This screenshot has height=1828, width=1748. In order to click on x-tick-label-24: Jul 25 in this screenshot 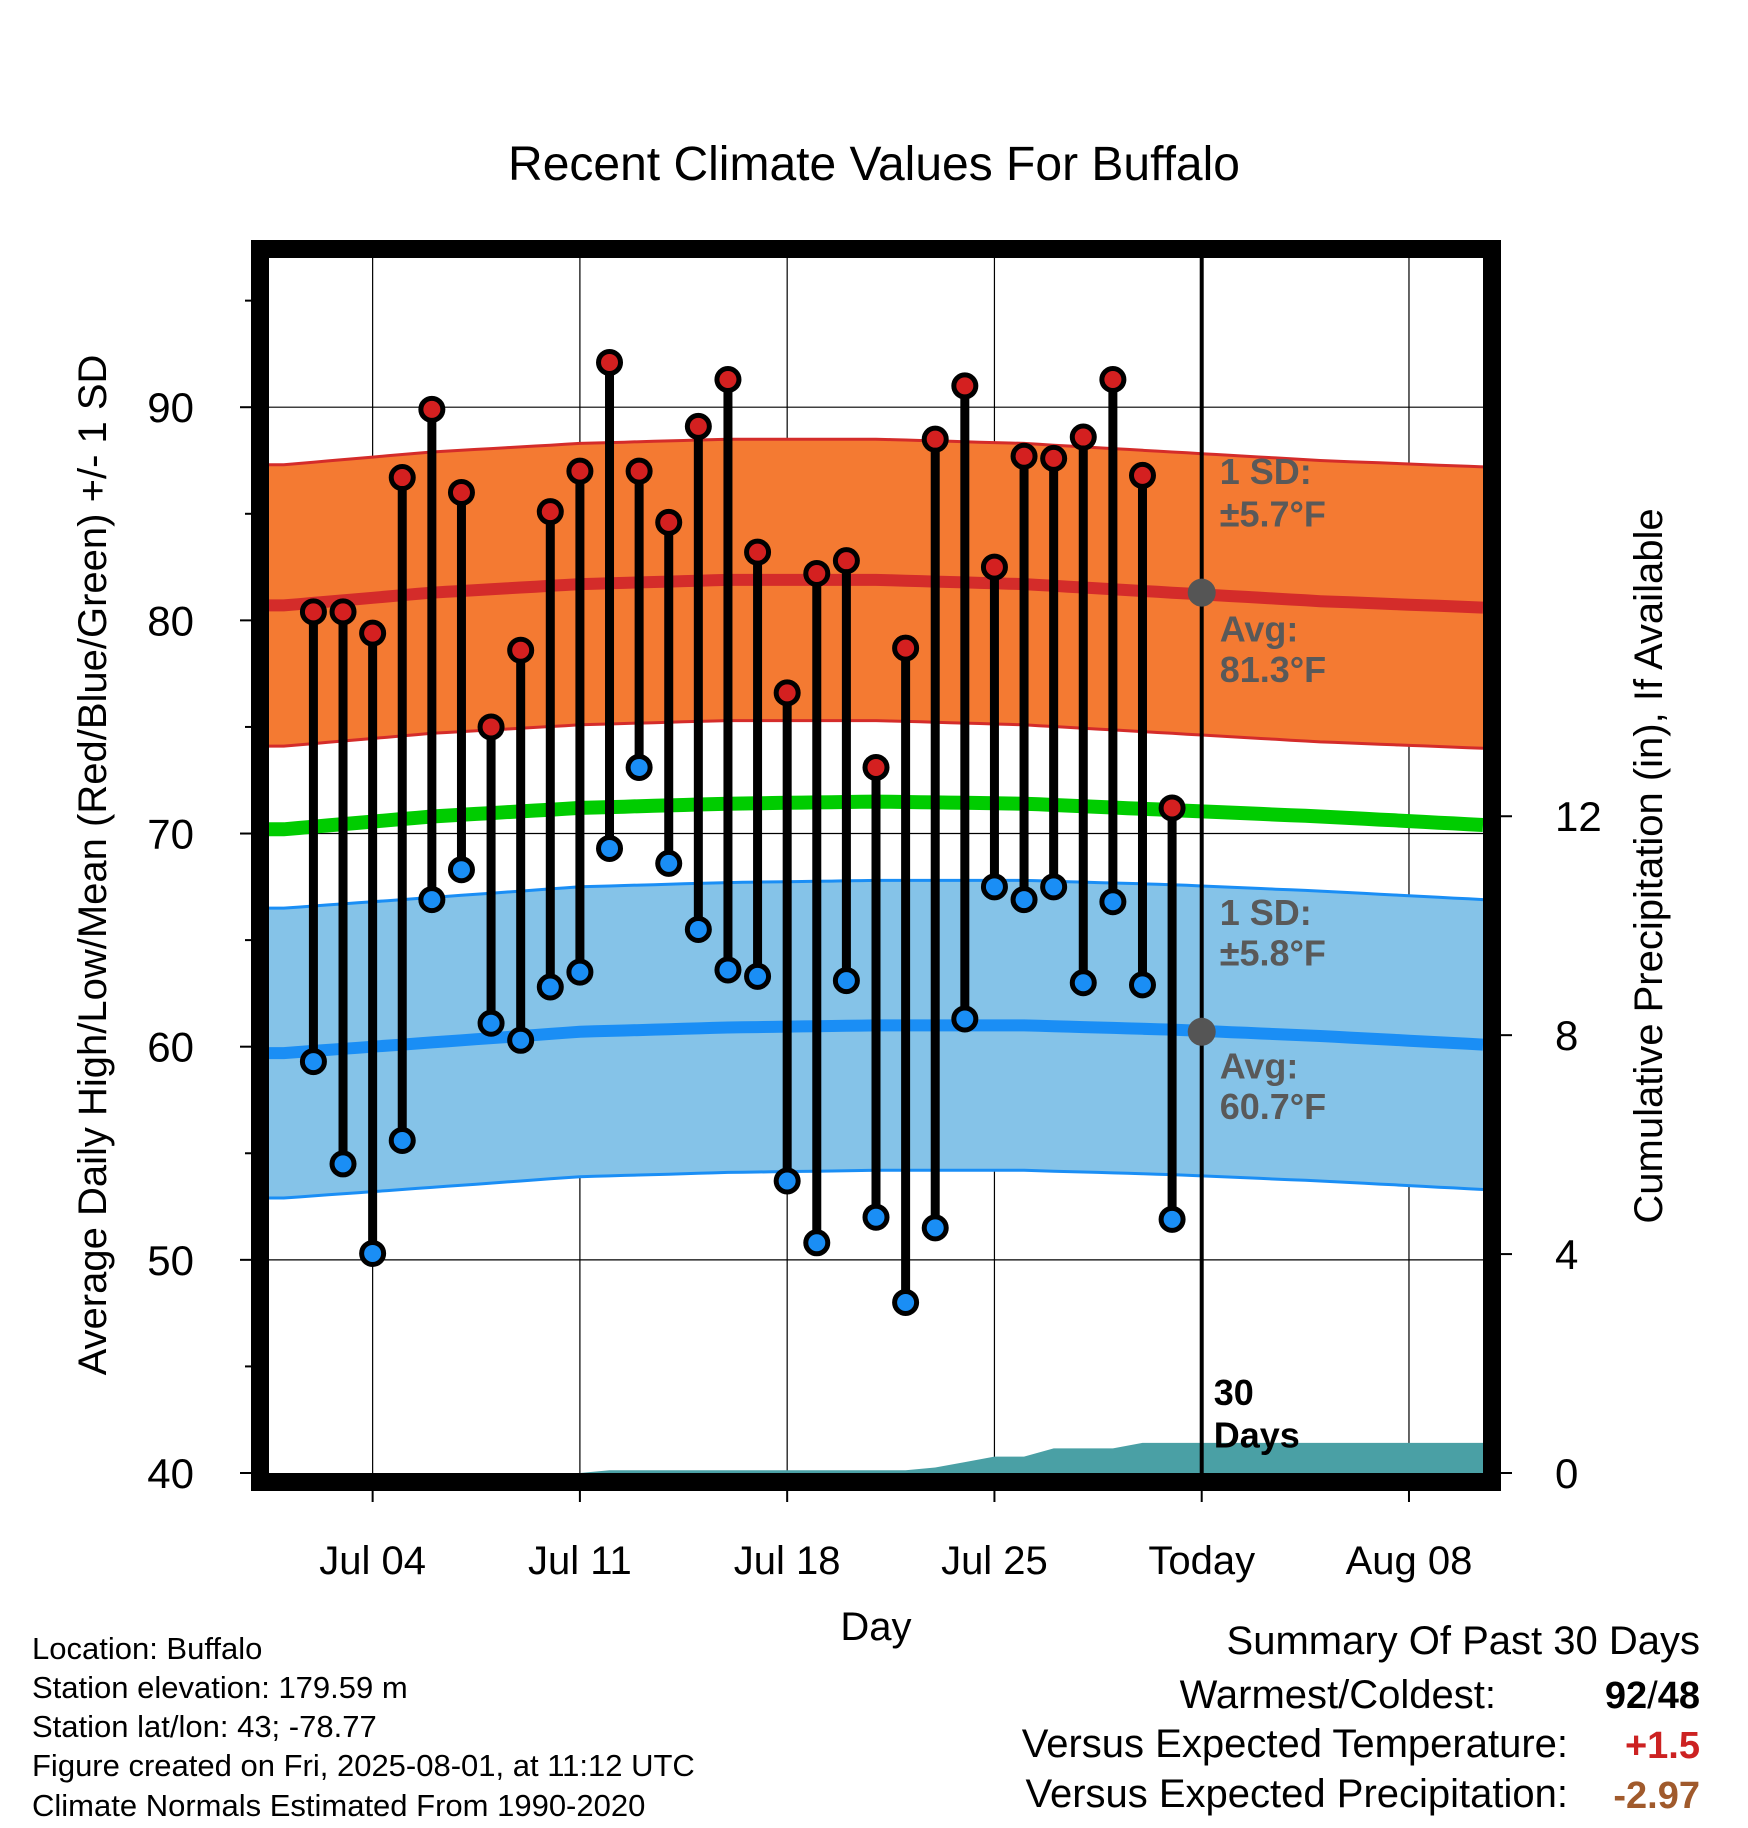, I will do `click(994, 1561)`.